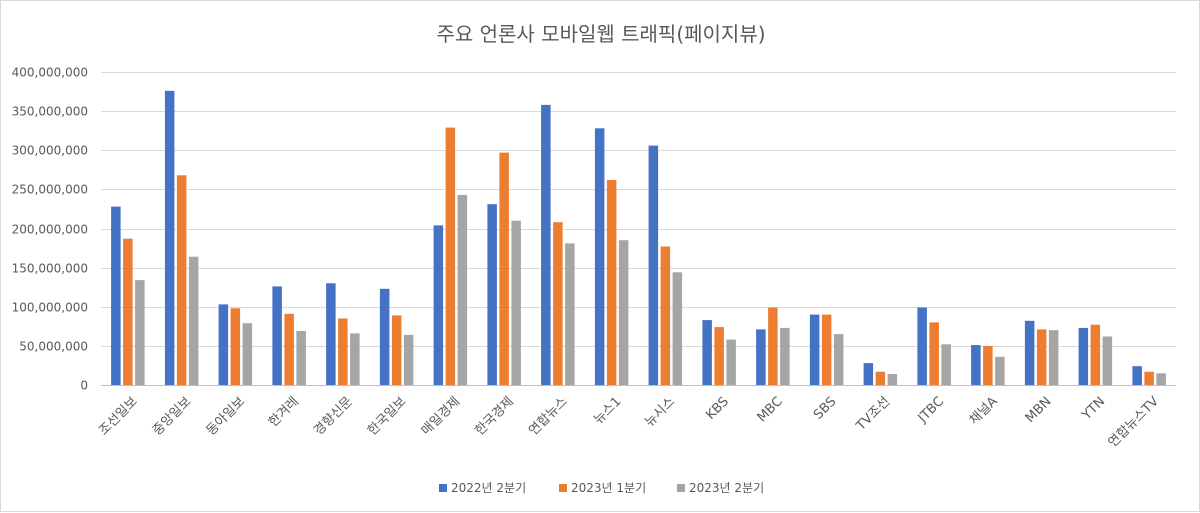 The width and height of the screenshot is (1200, 513). I want to click on bar-한국일보-2023년 1분기, so click(396, 350).